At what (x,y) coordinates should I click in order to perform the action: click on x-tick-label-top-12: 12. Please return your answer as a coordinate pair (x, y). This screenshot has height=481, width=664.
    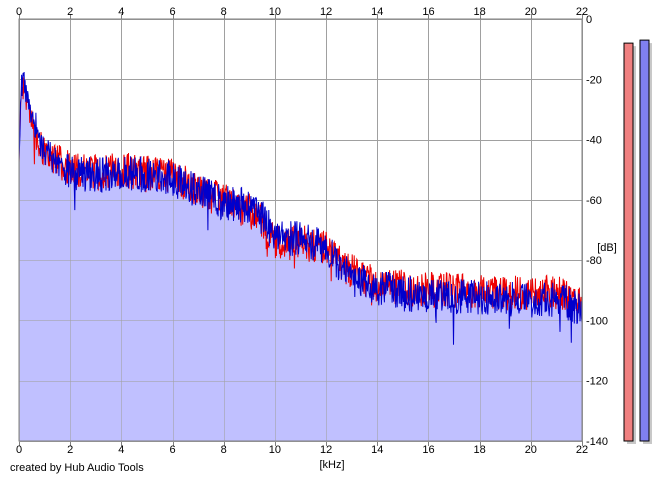
    Looking at the image, I should click on (326, 12).